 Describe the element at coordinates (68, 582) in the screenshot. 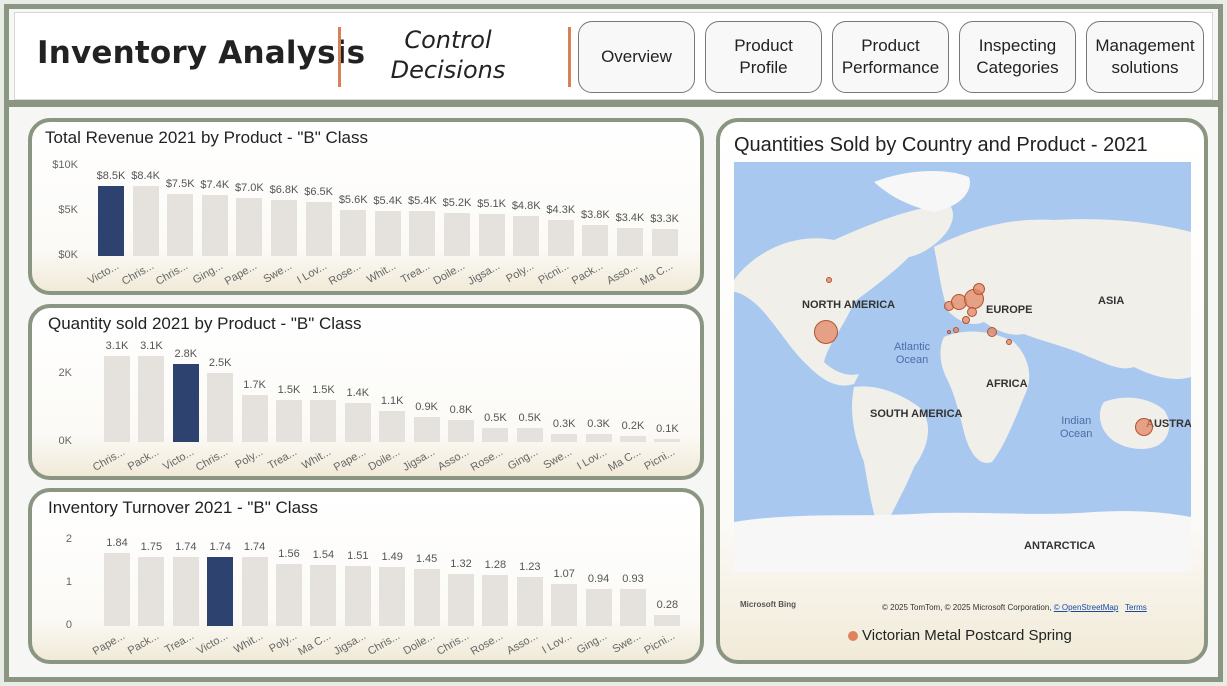

I see `y-tick-label: 1` at that location.